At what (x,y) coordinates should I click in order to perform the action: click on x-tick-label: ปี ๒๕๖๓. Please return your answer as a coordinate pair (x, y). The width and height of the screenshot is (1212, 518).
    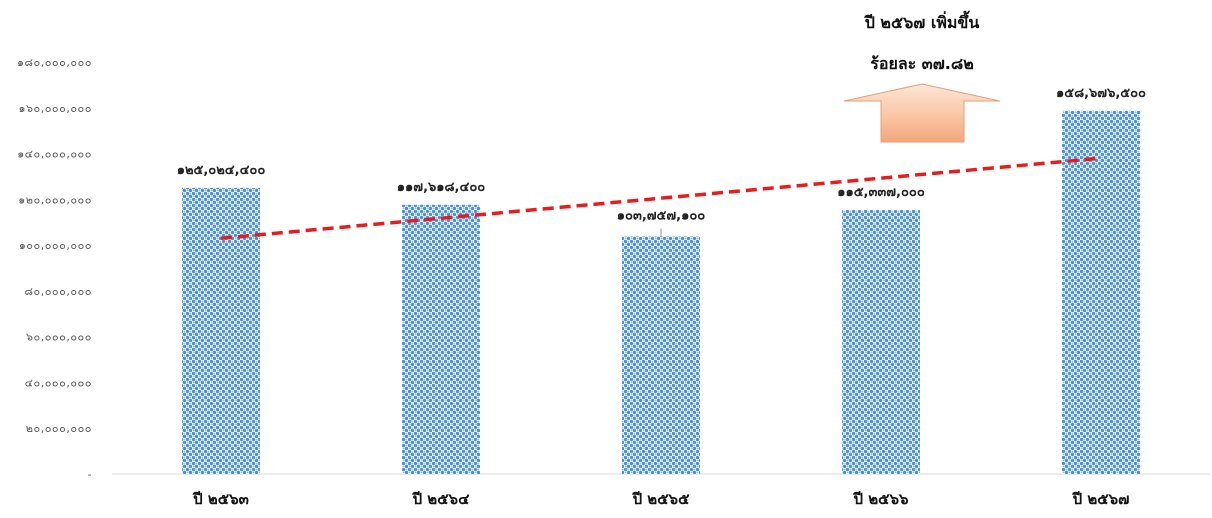
    Looking at the image, I should click on (220, 499).